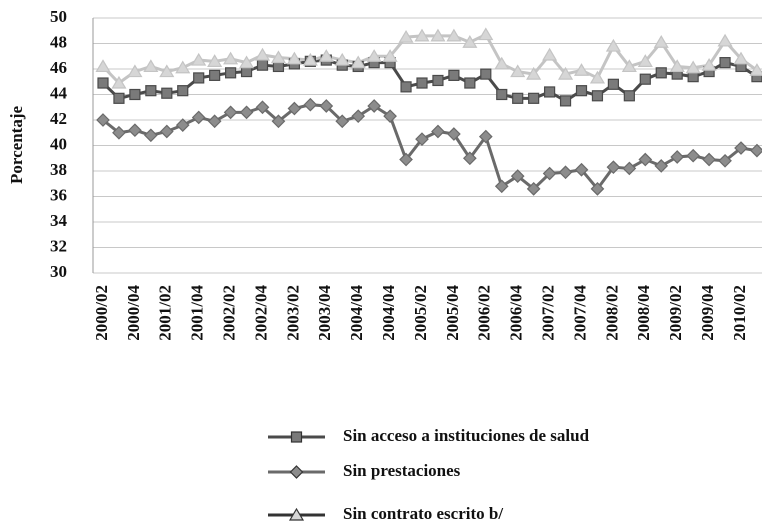 The height and width of the screenshot is (522, 762). What do you see at coordinates (707, 313) in the screenshot?
I see `x-tick-label: 2009/04` at bounding box center [707, 313].